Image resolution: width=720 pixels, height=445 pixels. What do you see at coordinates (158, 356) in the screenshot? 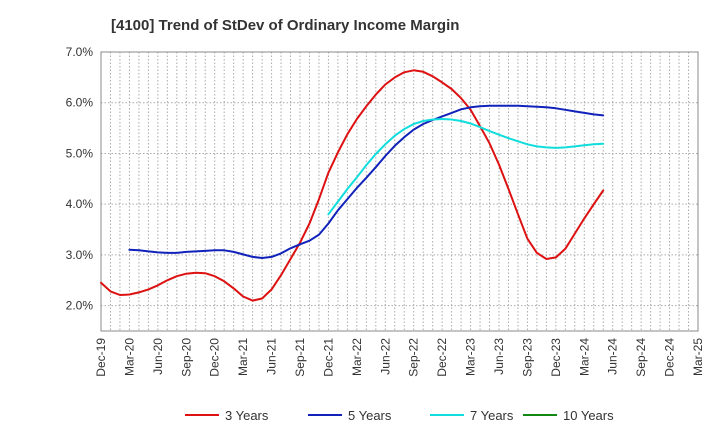
I see `x-tick-label: Jun-20` at bounding box center [158, 356].